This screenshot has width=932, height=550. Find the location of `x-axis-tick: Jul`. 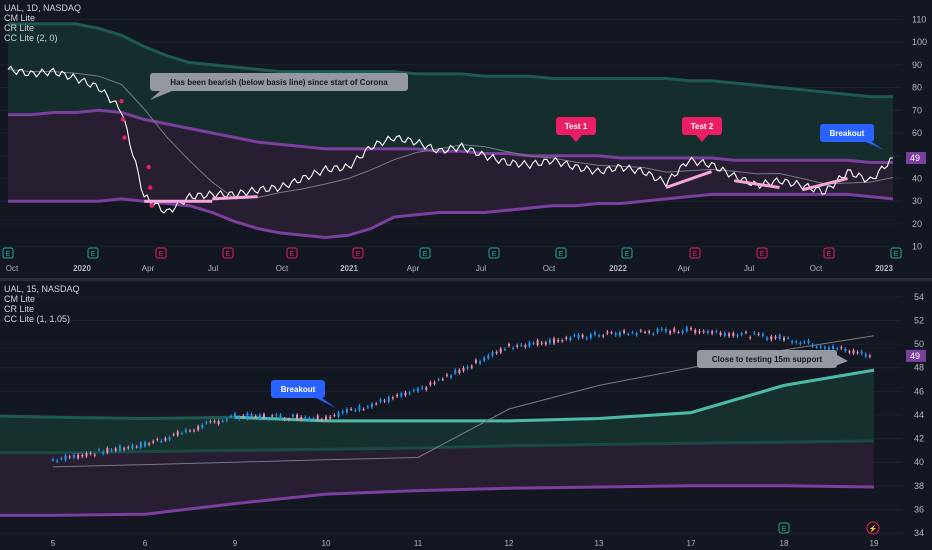

x-axis-tick: Jul is located at coordinates (213, 268).